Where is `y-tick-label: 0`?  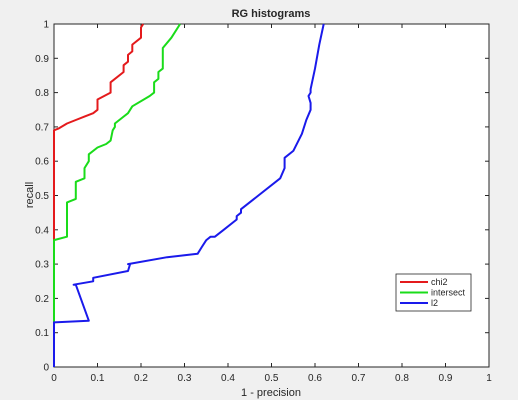 y-tick-label: 0 is located at coordinates (46, 368).